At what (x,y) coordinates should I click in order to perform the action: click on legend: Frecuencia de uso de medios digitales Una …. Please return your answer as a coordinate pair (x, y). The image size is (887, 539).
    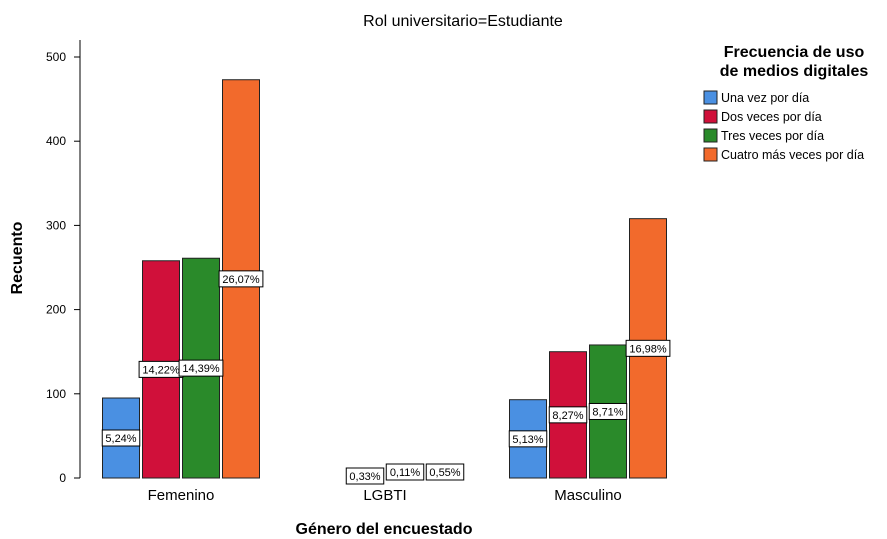
    Looking at the image, I should click on (786, 103).